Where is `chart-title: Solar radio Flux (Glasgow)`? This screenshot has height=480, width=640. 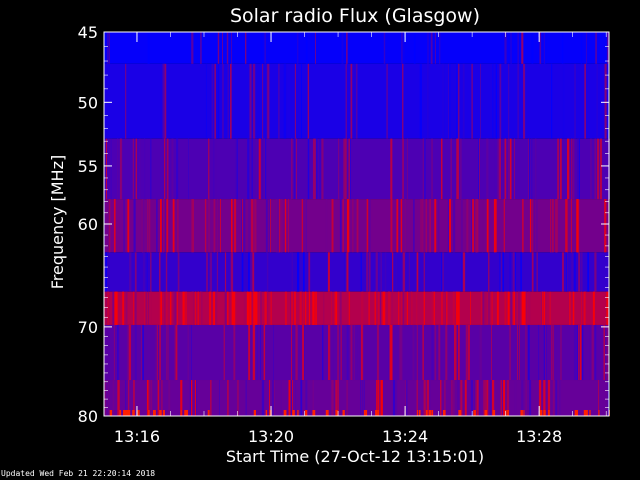
chart-title: Solar radio Flux (Glasgow) is located at coordinates (355, 16).